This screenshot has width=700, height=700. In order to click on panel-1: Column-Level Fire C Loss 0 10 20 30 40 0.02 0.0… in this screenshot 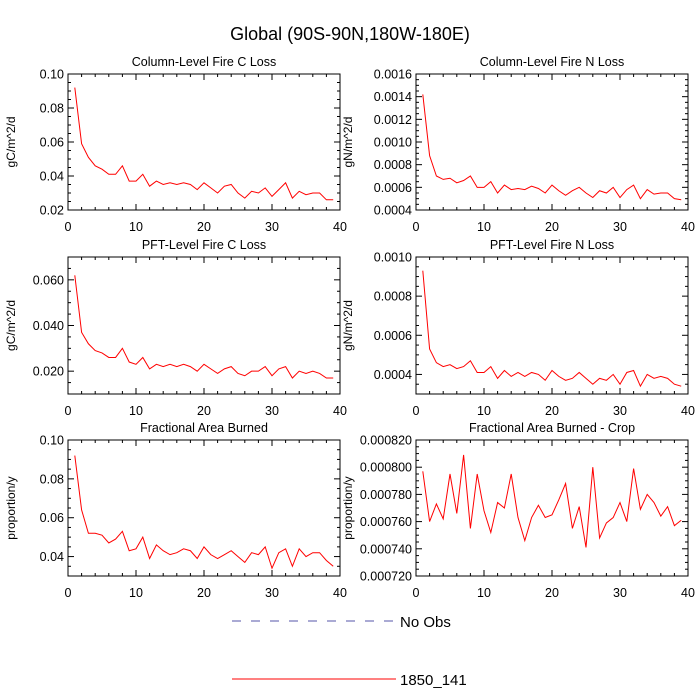, I will do `click(175, 144)`.